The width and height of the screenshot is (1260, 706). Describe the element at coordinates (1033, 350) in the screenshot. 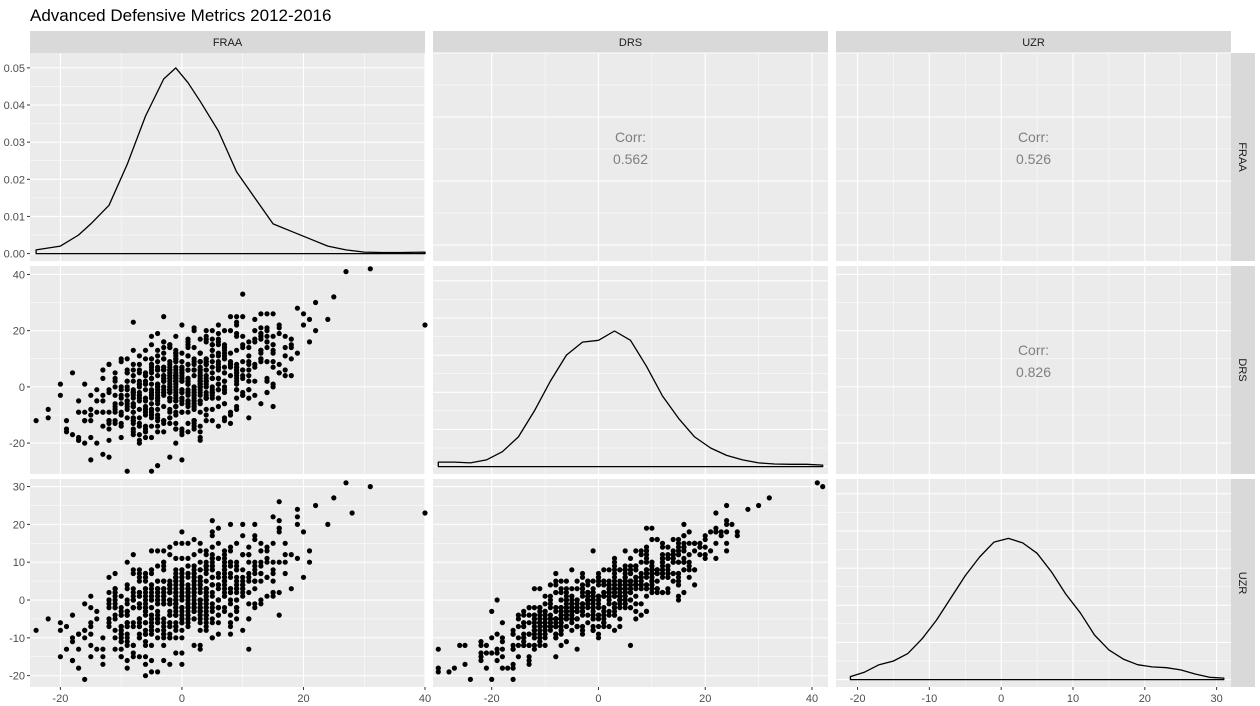

I see `corr-label: Corr:` at that location.